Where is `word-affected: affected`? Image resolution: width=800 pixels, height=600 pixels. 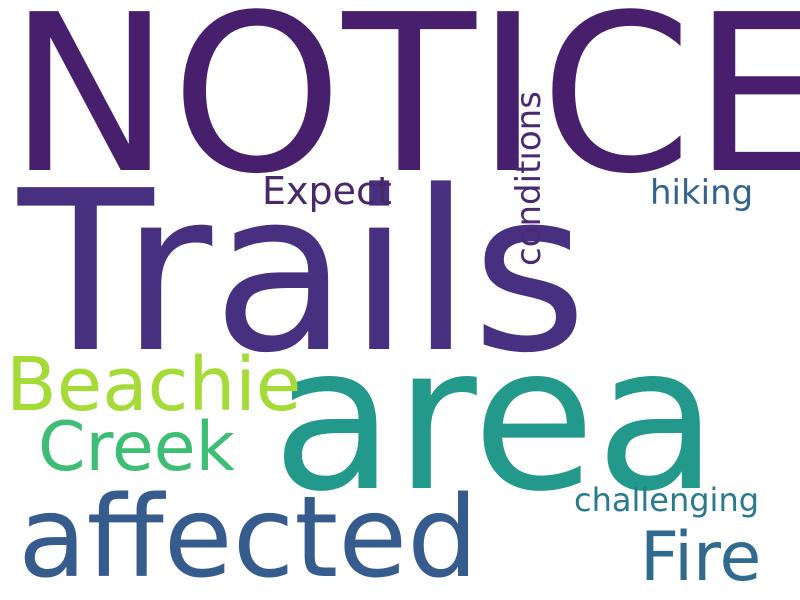
word-affected: affected is located at coordinates (248, 536).